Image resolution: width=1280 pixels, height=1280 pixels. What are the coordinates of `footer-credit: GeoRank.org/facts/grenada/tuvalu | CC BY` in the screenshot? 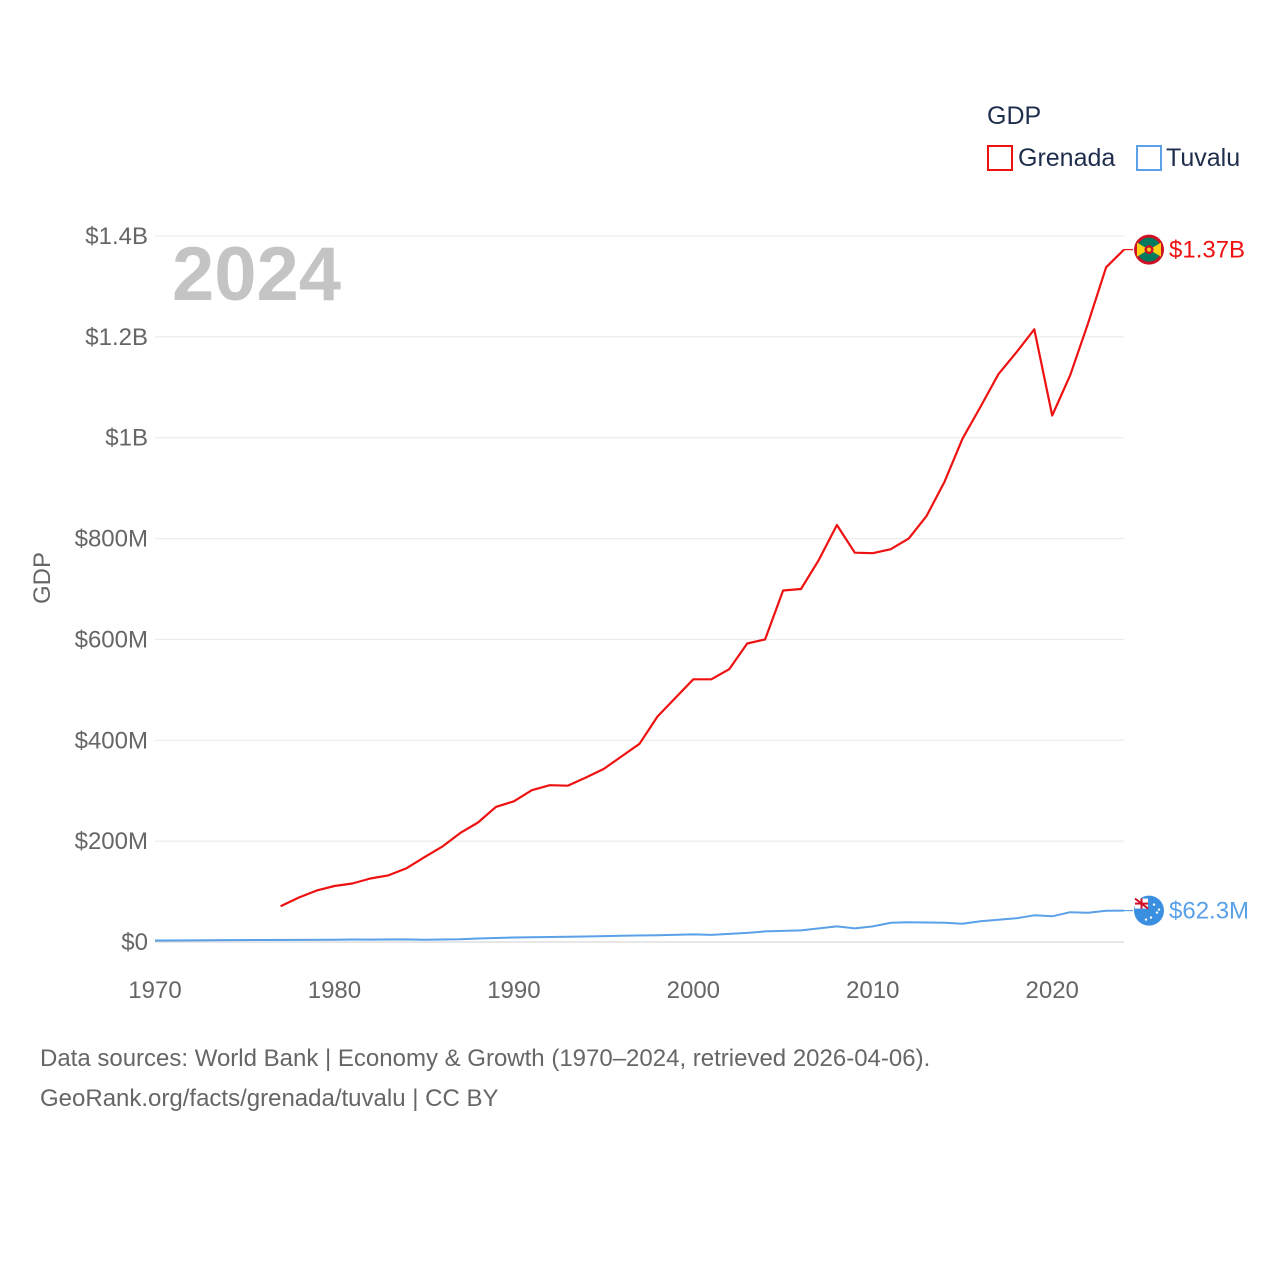 It's located at (269, 1098).